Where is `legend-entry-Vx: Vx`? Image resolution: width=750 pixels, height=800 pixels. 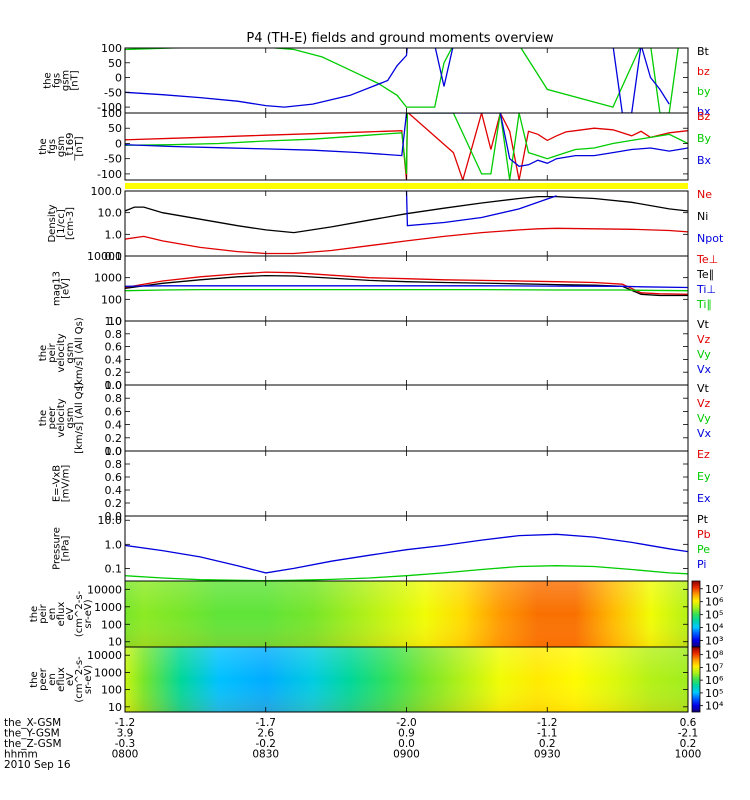
legend-entry-Vx: Vx is located at coordinates (704, 433).